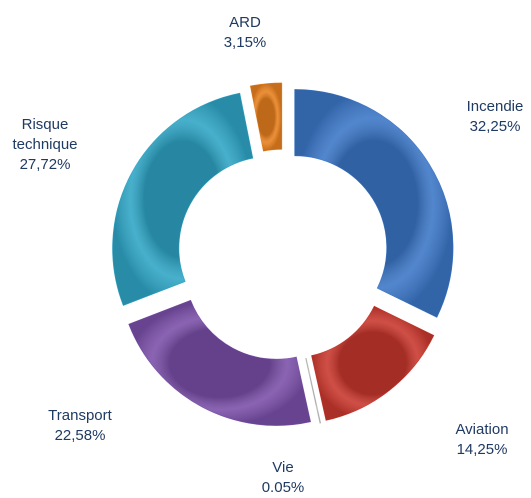 Image resolution: width=531 pixels, height=498 pixels. Describe the element at coordinates (245, 42) in the screenshot. I see `value-label: 3,15%` at that location.